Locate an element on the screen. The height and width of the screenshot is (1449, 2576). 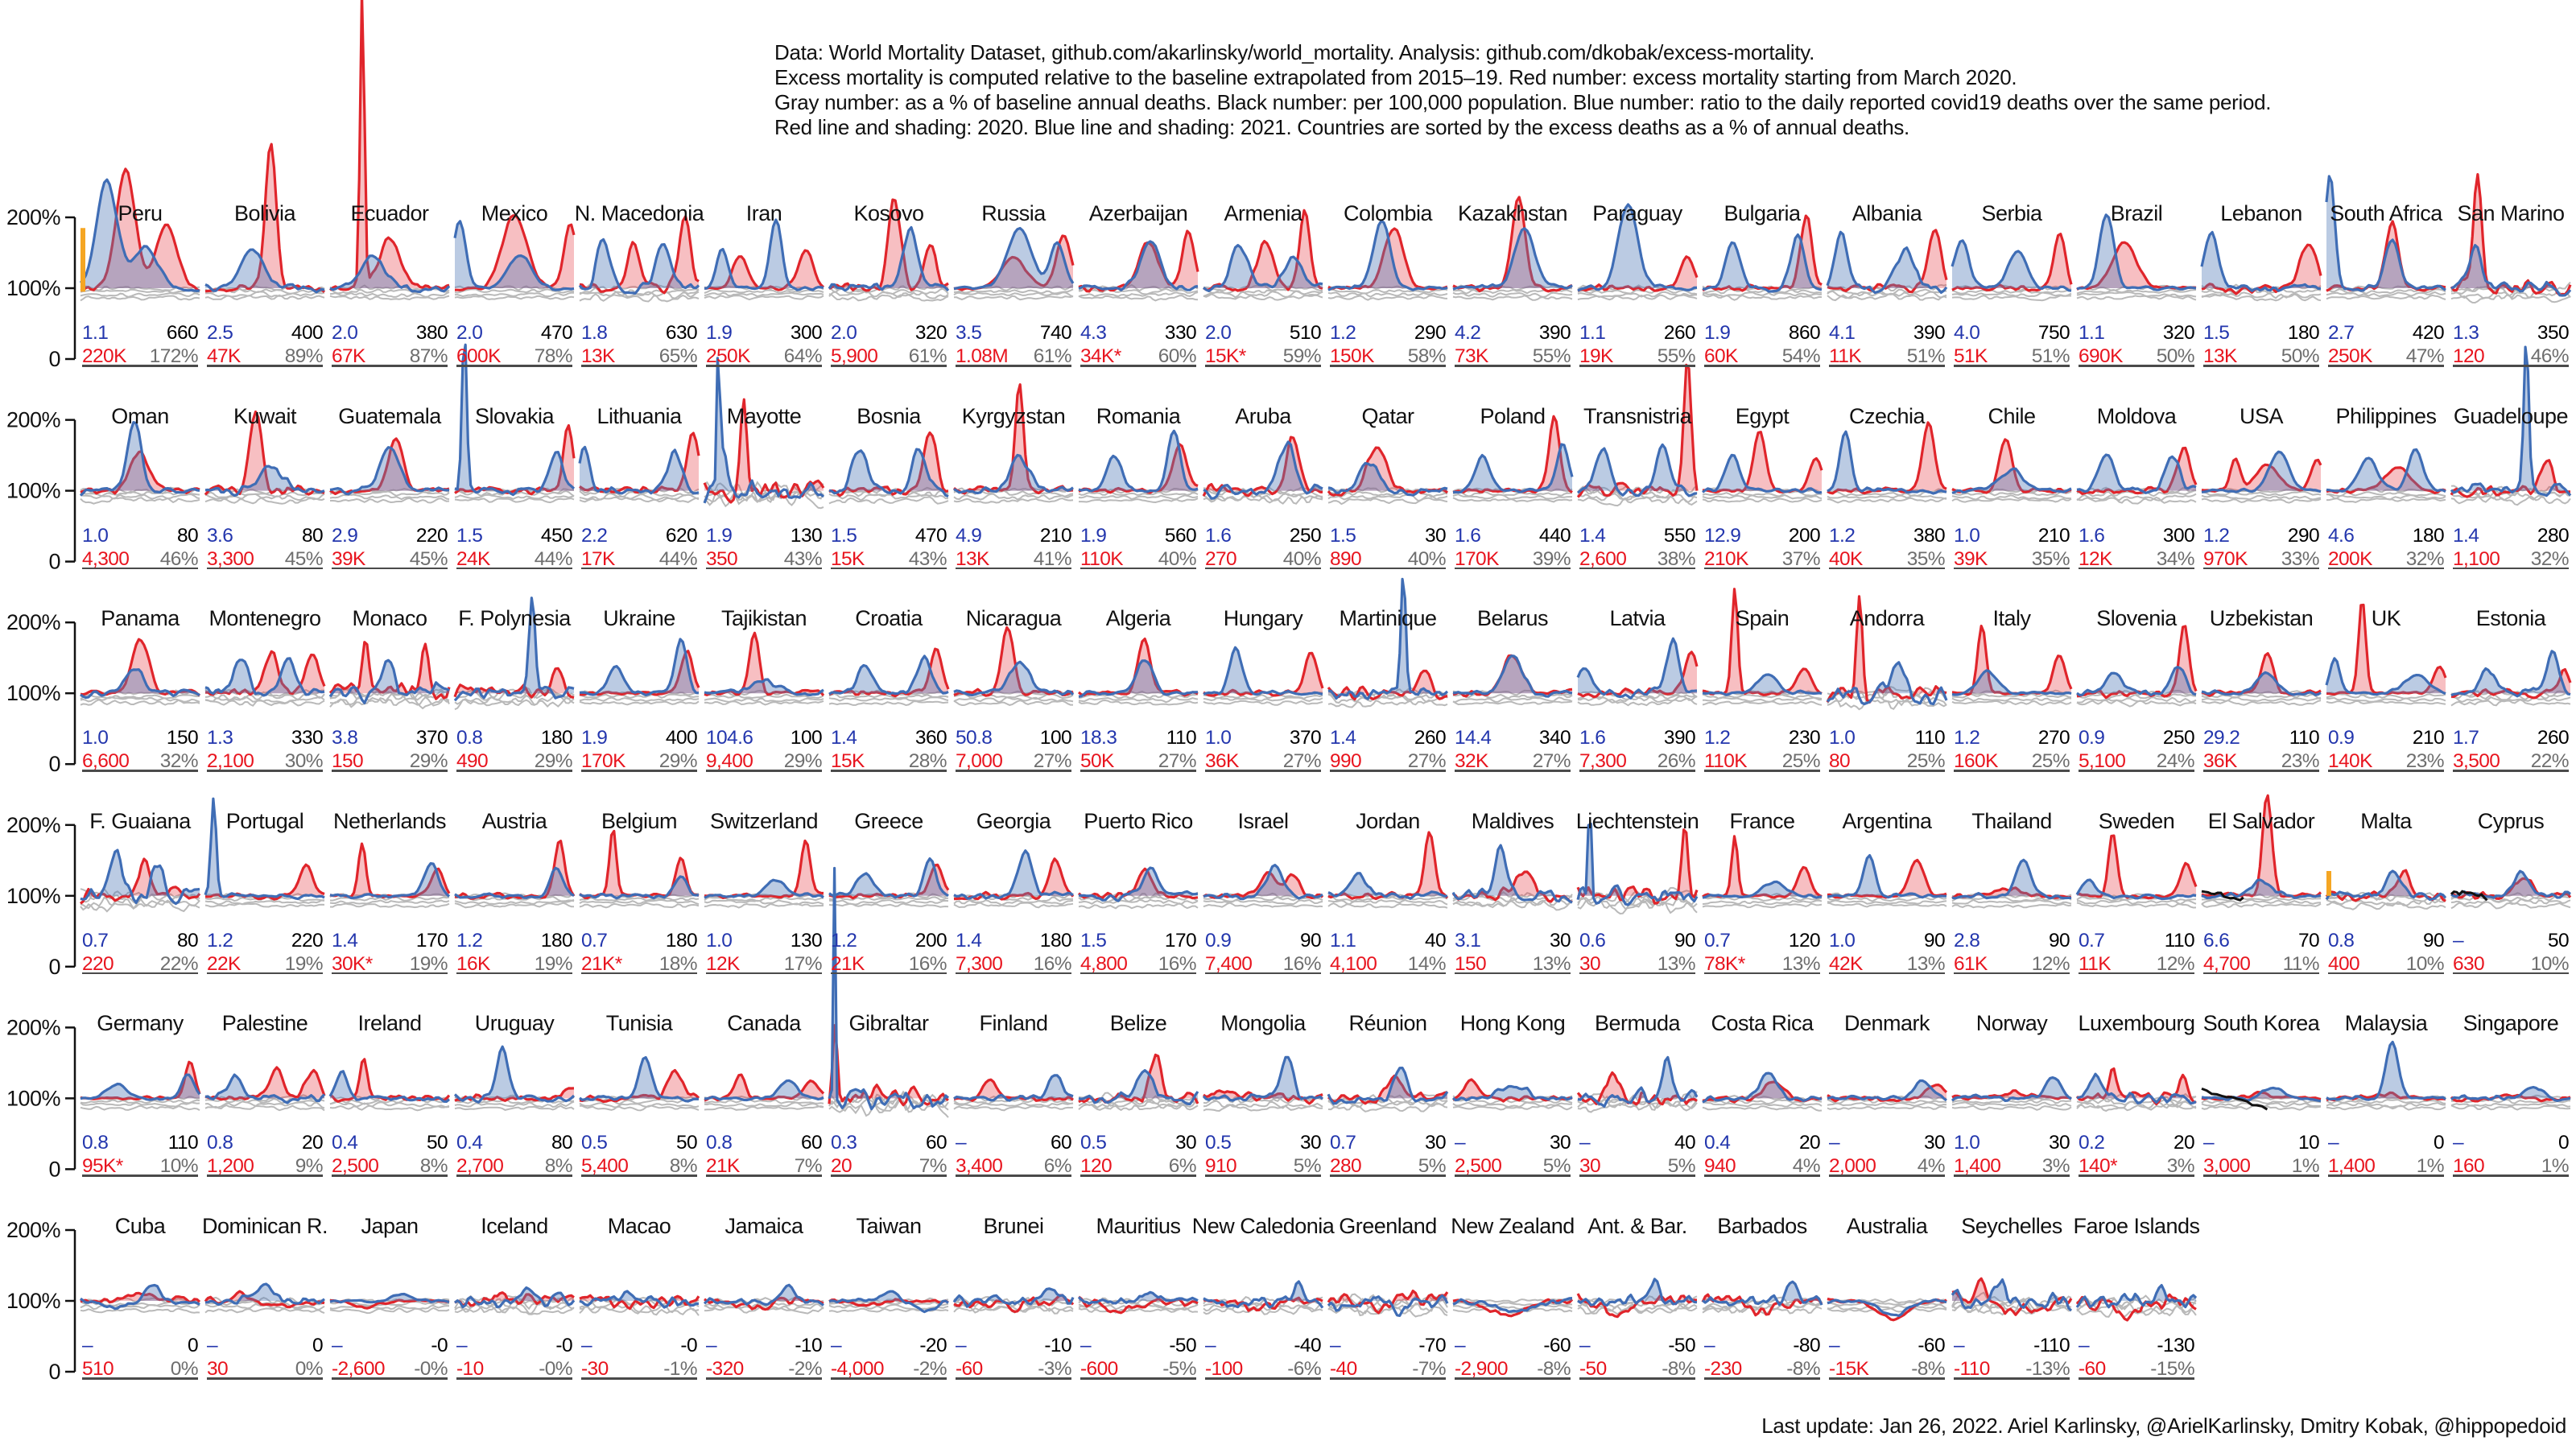
stat-per-100k: -0 is located at coordinates (688, 1345).